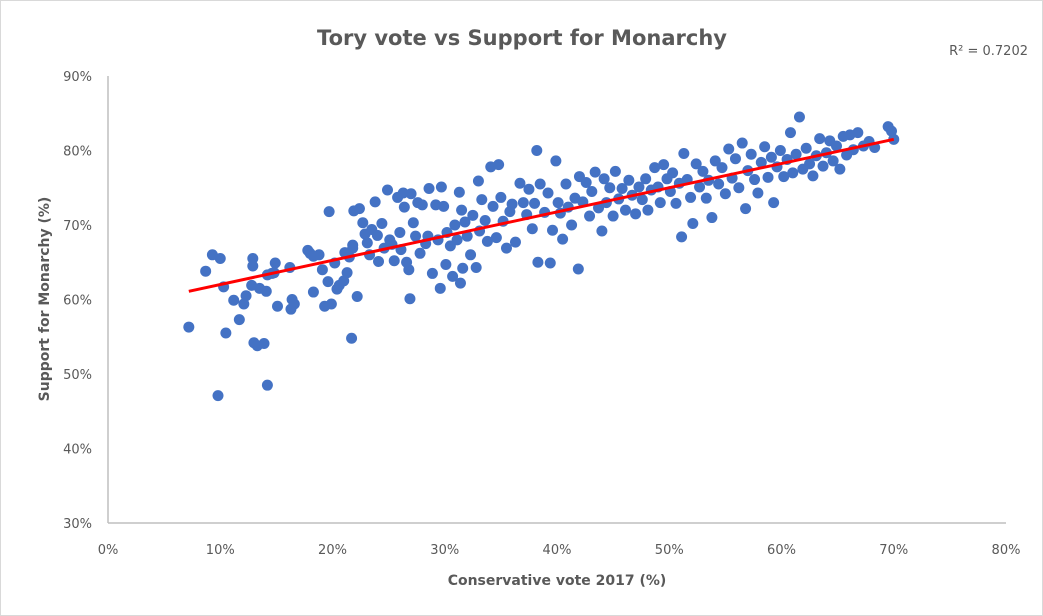 This screenshot has height=616, width=1043. What do you see at coordinates (77, 226) in the screenshot?
I see `y-tick-label: 70%` at bounding box center [77, 226].